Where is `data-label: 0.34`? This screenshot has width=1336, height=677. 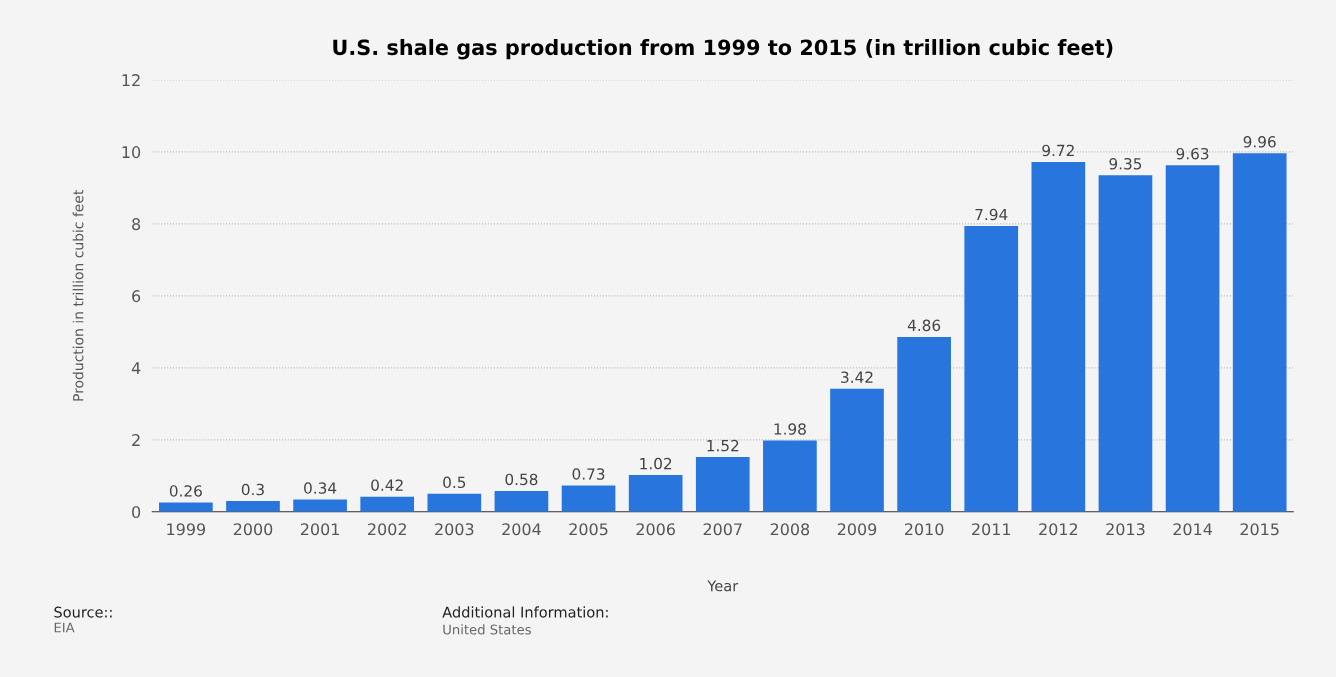
data-label: 0.34 is located at coordinates (320, 488).